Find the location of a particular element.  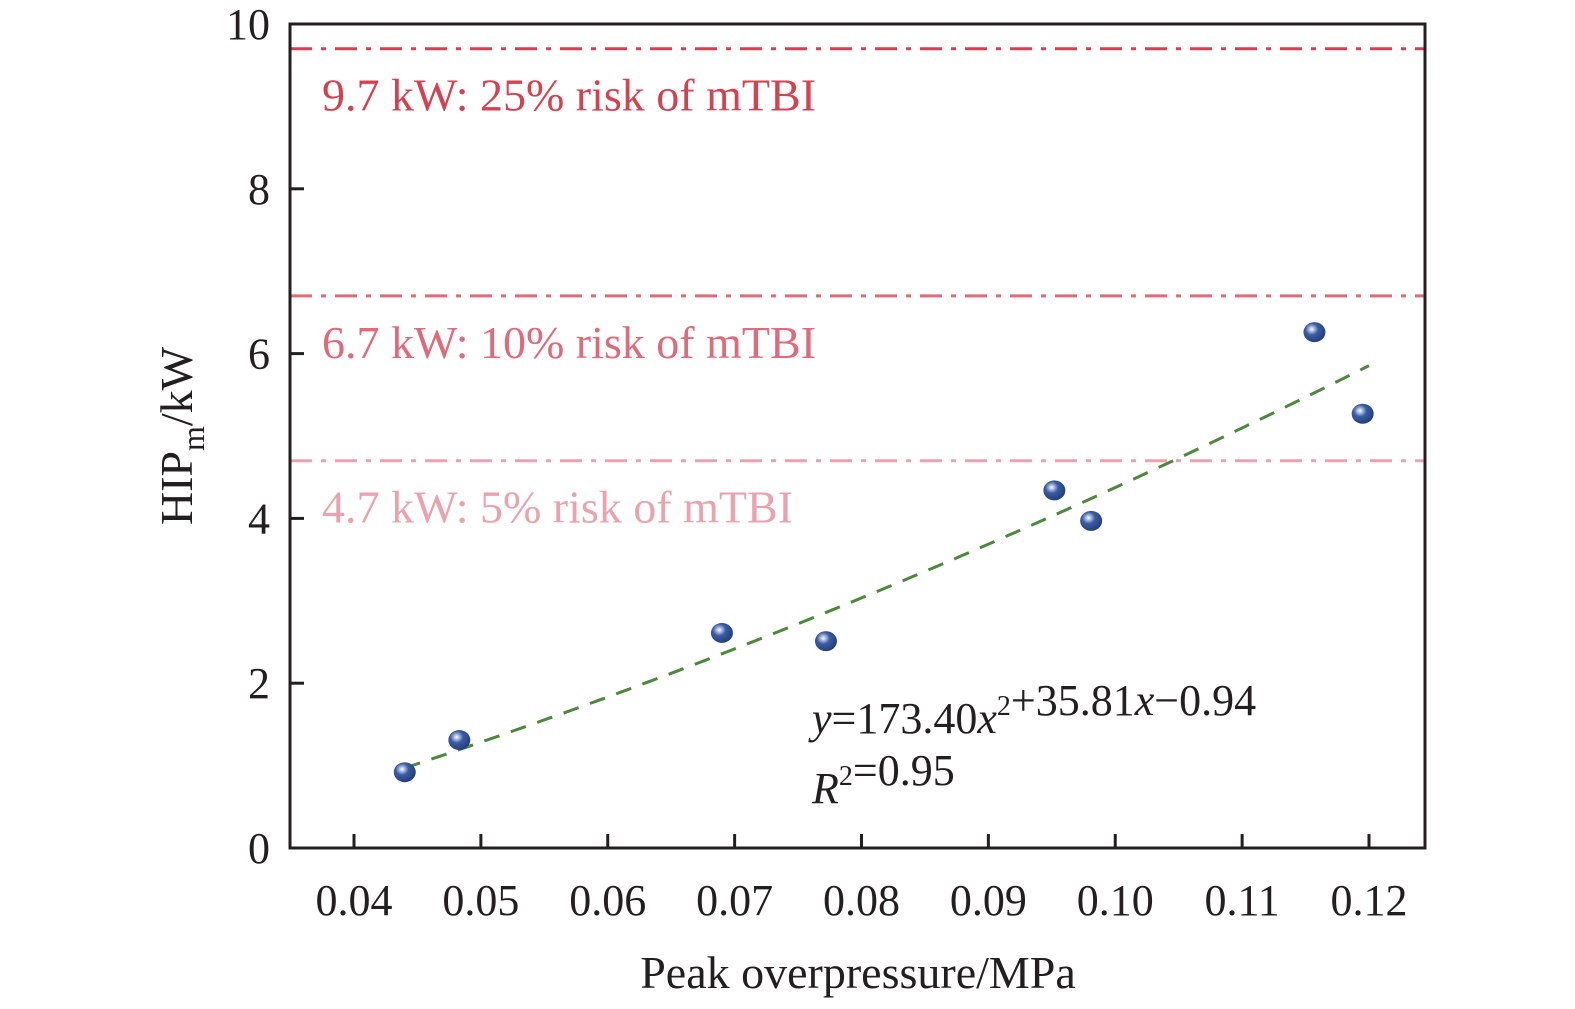

x-tick-label: 0.12 is located at coordinates (1369, 900).